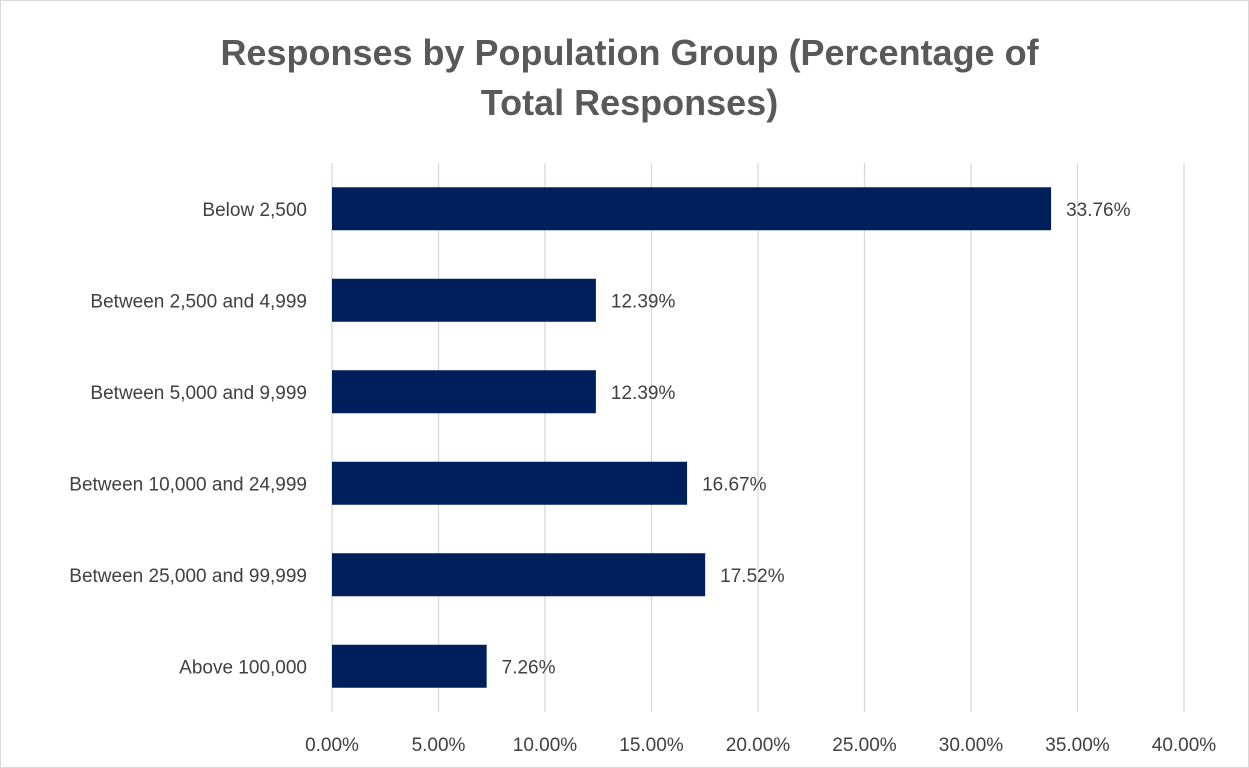 The height and width of the screenshot is (768, 1249). What do you see at coordinates (332, 745) in the screenshot?
I see `x-tick-label: 0.00%` at bounding box center [332, 745].